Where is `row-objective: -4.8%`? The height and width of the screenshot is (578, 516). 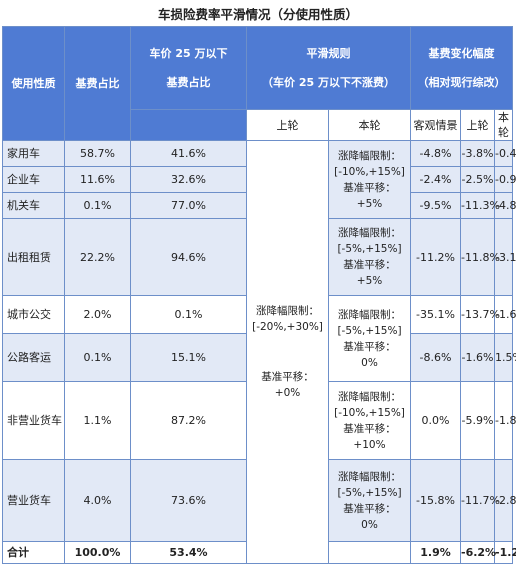
row-objective: -4.8% is located at coordinates (435, 153).